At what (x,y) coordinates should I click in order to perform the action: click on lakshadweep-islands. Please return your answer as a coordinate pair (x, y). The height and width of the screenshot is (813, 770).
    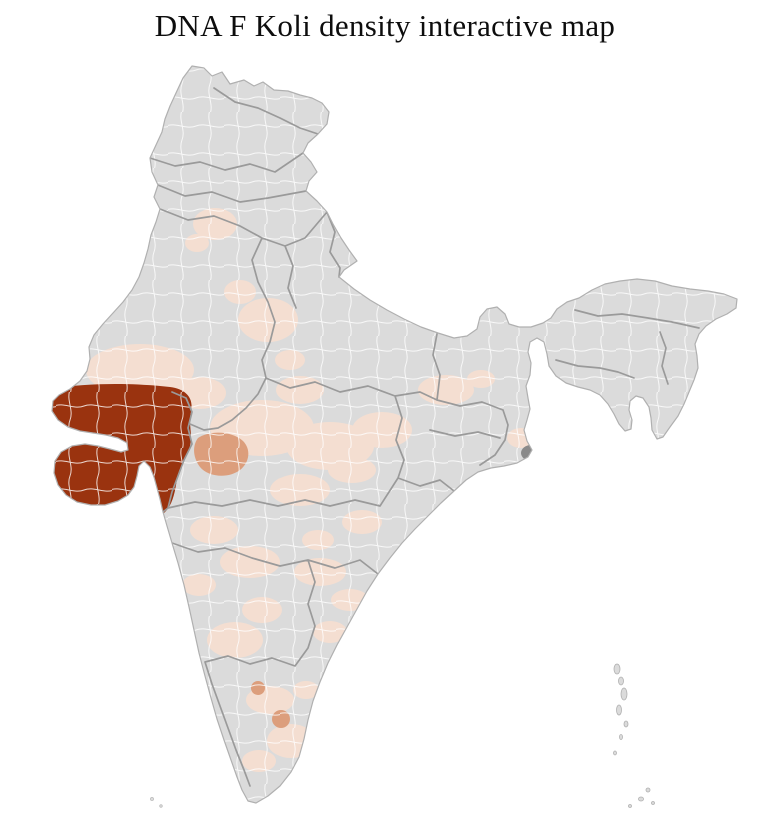
    Looking at the image, I should click on (156, 802).